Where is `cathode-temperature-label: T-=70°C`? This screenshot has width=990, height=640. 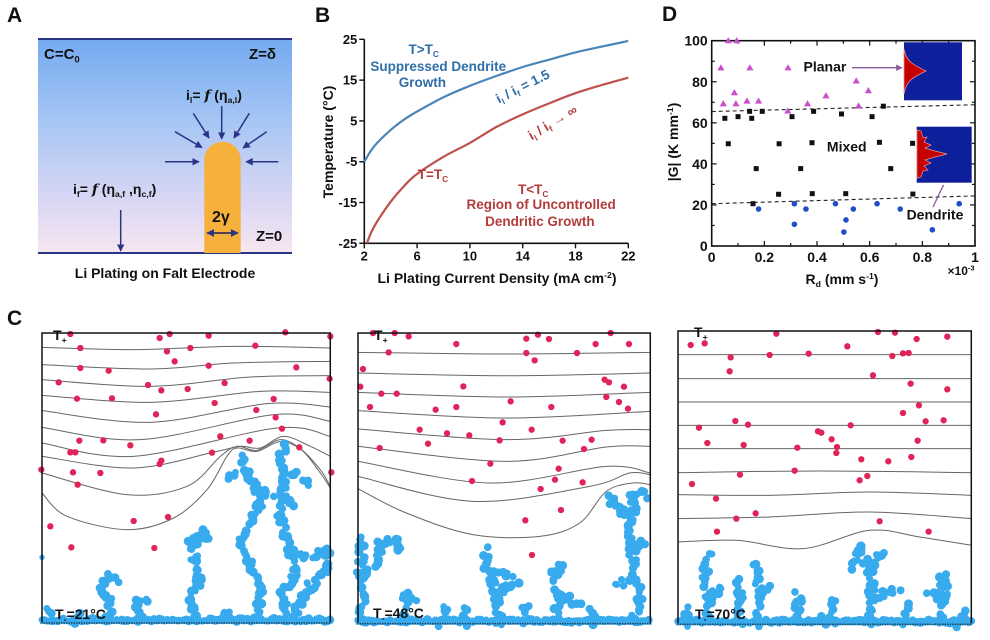
cathode-temperature-label: T-=70°C is located at coordinates (720, 615).